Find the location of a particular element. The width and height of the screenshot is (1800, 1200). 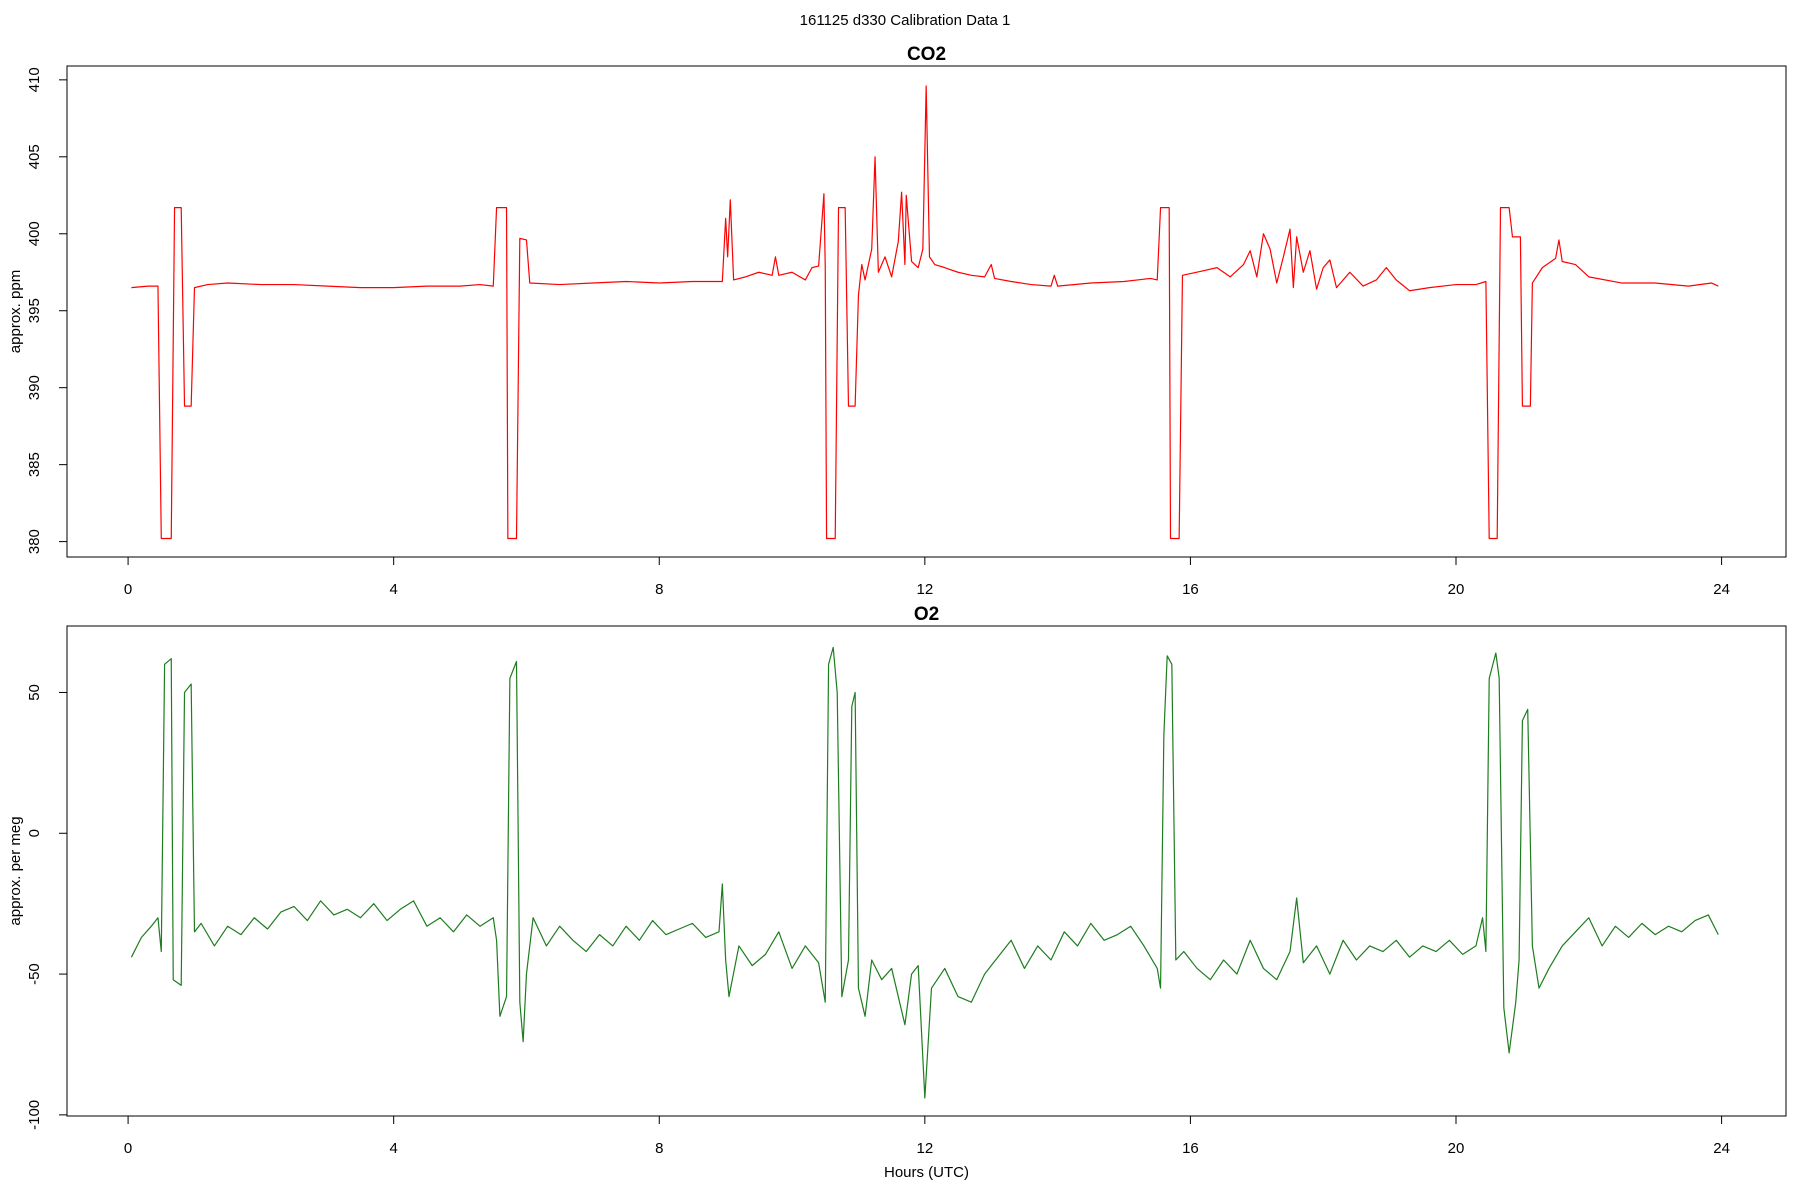

y-tick-label: 405 is located at coordinates (34, 156).